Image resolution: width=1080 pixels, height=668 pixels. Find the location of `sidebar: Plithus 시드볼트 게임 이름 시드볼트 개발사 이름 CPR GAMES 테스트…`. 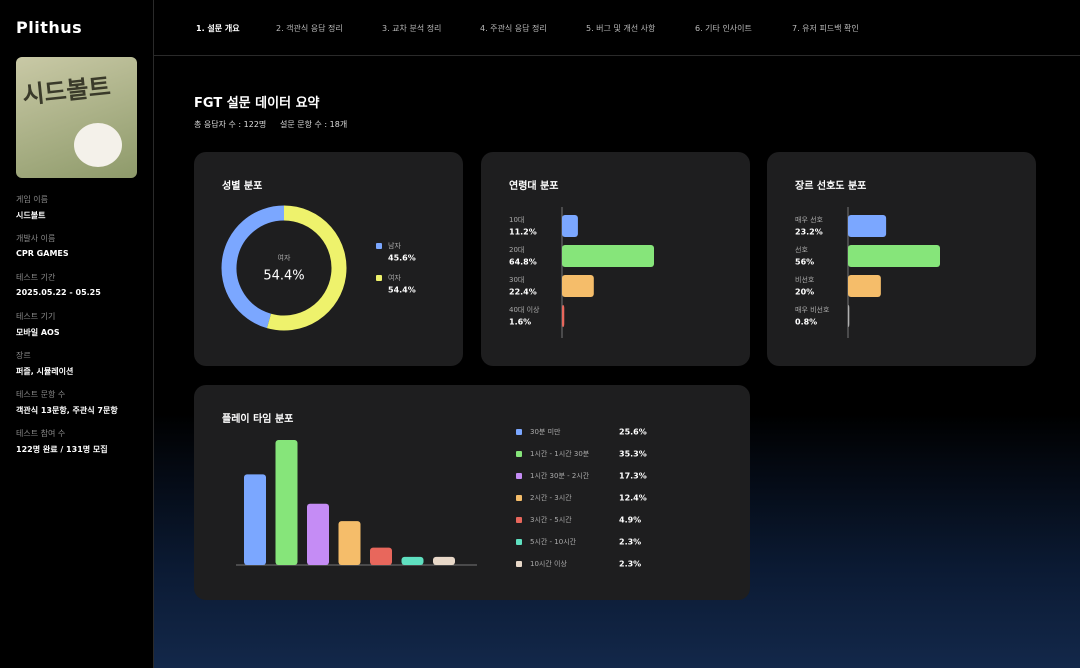

sidebar: Plithus 시드볼트 게임 이름 시드볼트 개발사 이름 CPR GAMES 테스트… is located at coordinates (77, 334).